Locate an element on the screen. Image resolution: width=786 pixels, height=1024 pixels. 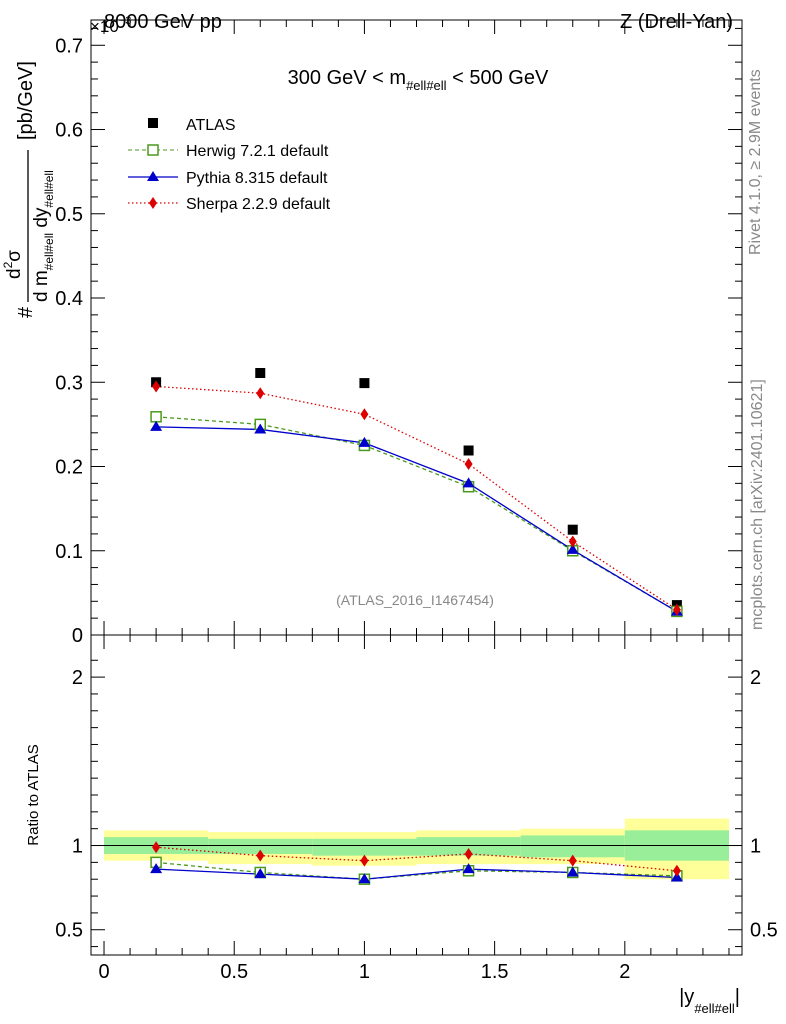
ratio-y-tick-label-right: 1 is located at coordinates (755, 847).